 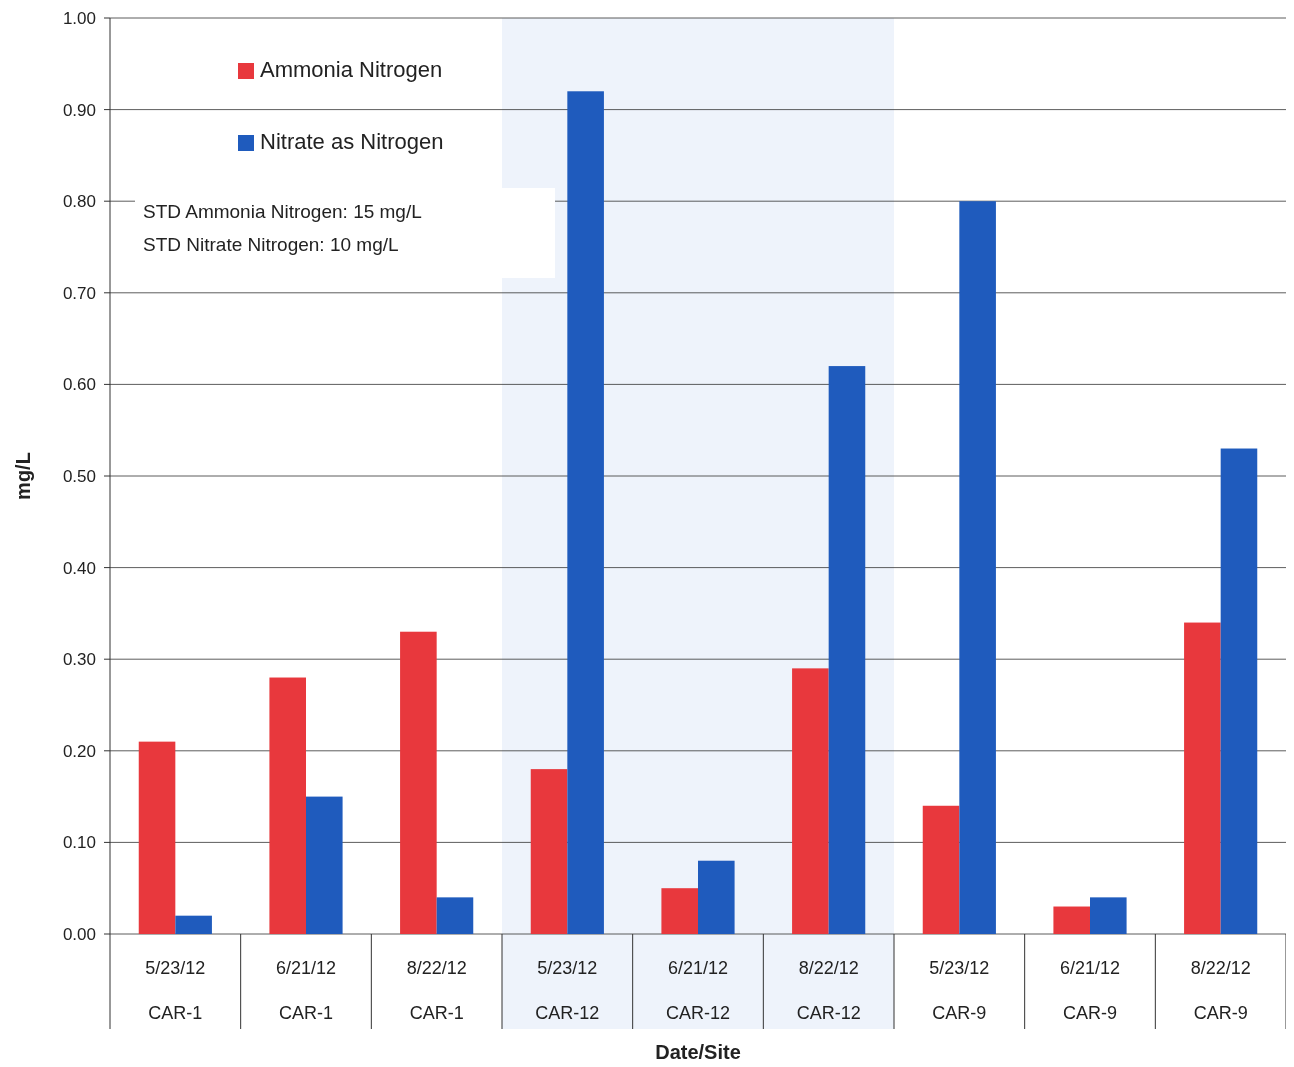 What do you see at coordinates (1090, 990) in the screenshot?
I see `category-label: 6/21/12 CAR-9` at bounding box center [1090, 990].